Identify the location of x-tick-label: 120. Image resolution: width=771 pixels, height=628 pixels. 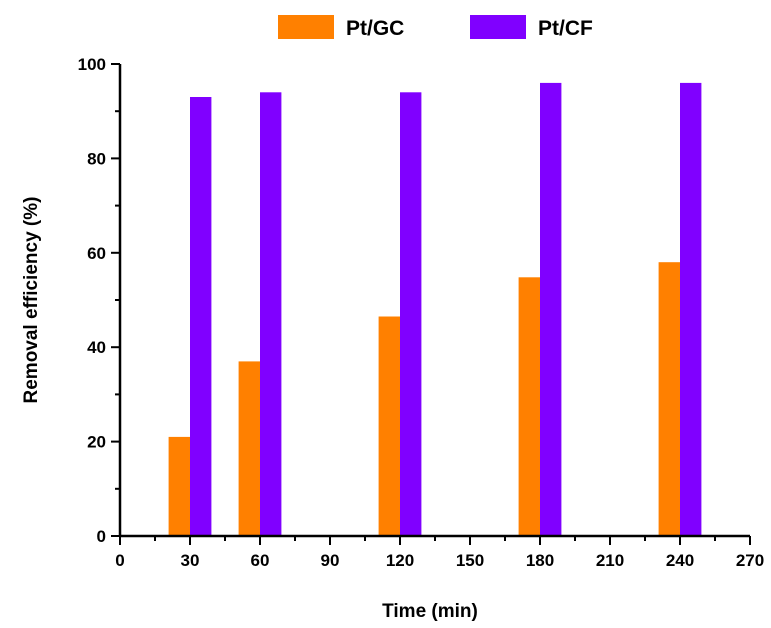
(400, 560).